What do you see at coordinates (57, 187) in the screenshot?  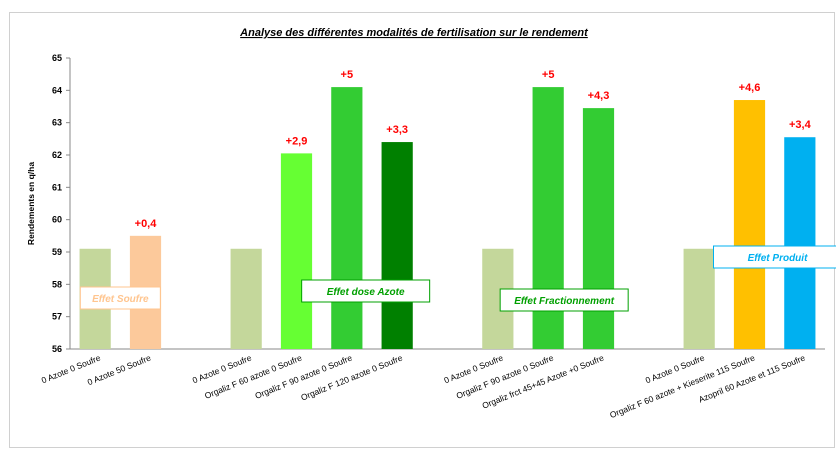 I see `y-tick-label: 61` at bounding box center [57, 187].